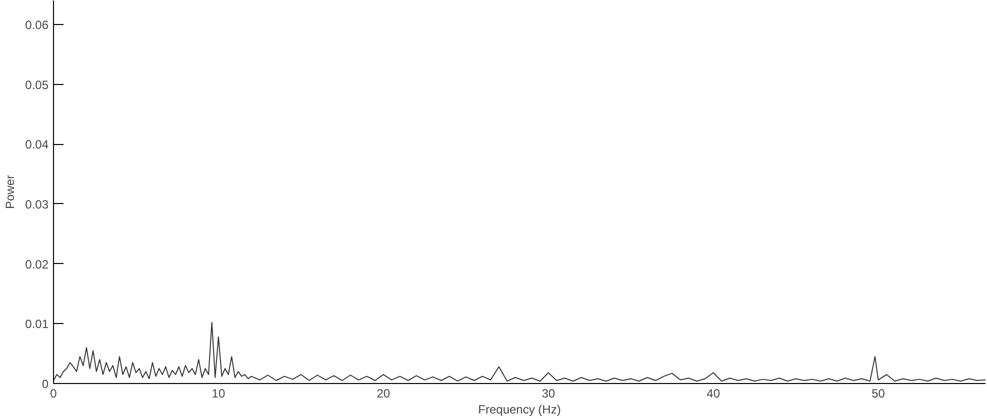  Describe the element at coordinates (549, 393) in the screenshot. I see `x-tick-label: 30` at that location.